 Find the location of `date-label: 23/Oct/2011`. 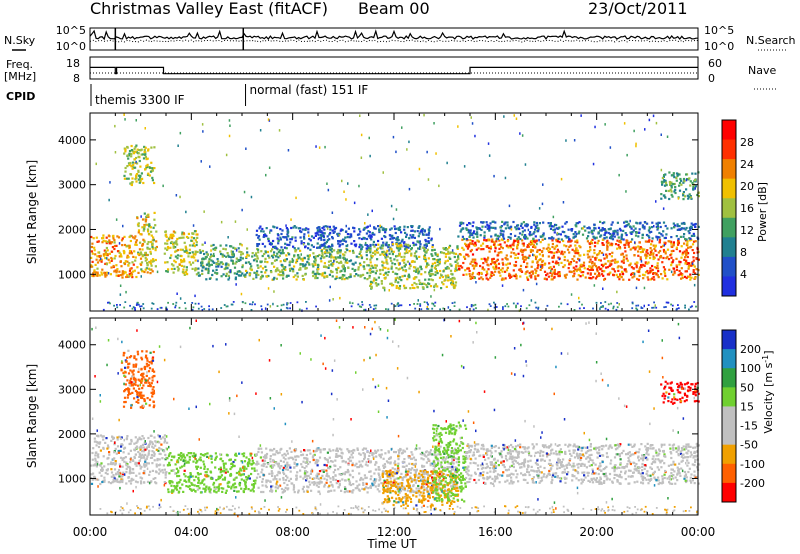

date-label: 23/Oct/2011 is located at coordinates (638, 9).